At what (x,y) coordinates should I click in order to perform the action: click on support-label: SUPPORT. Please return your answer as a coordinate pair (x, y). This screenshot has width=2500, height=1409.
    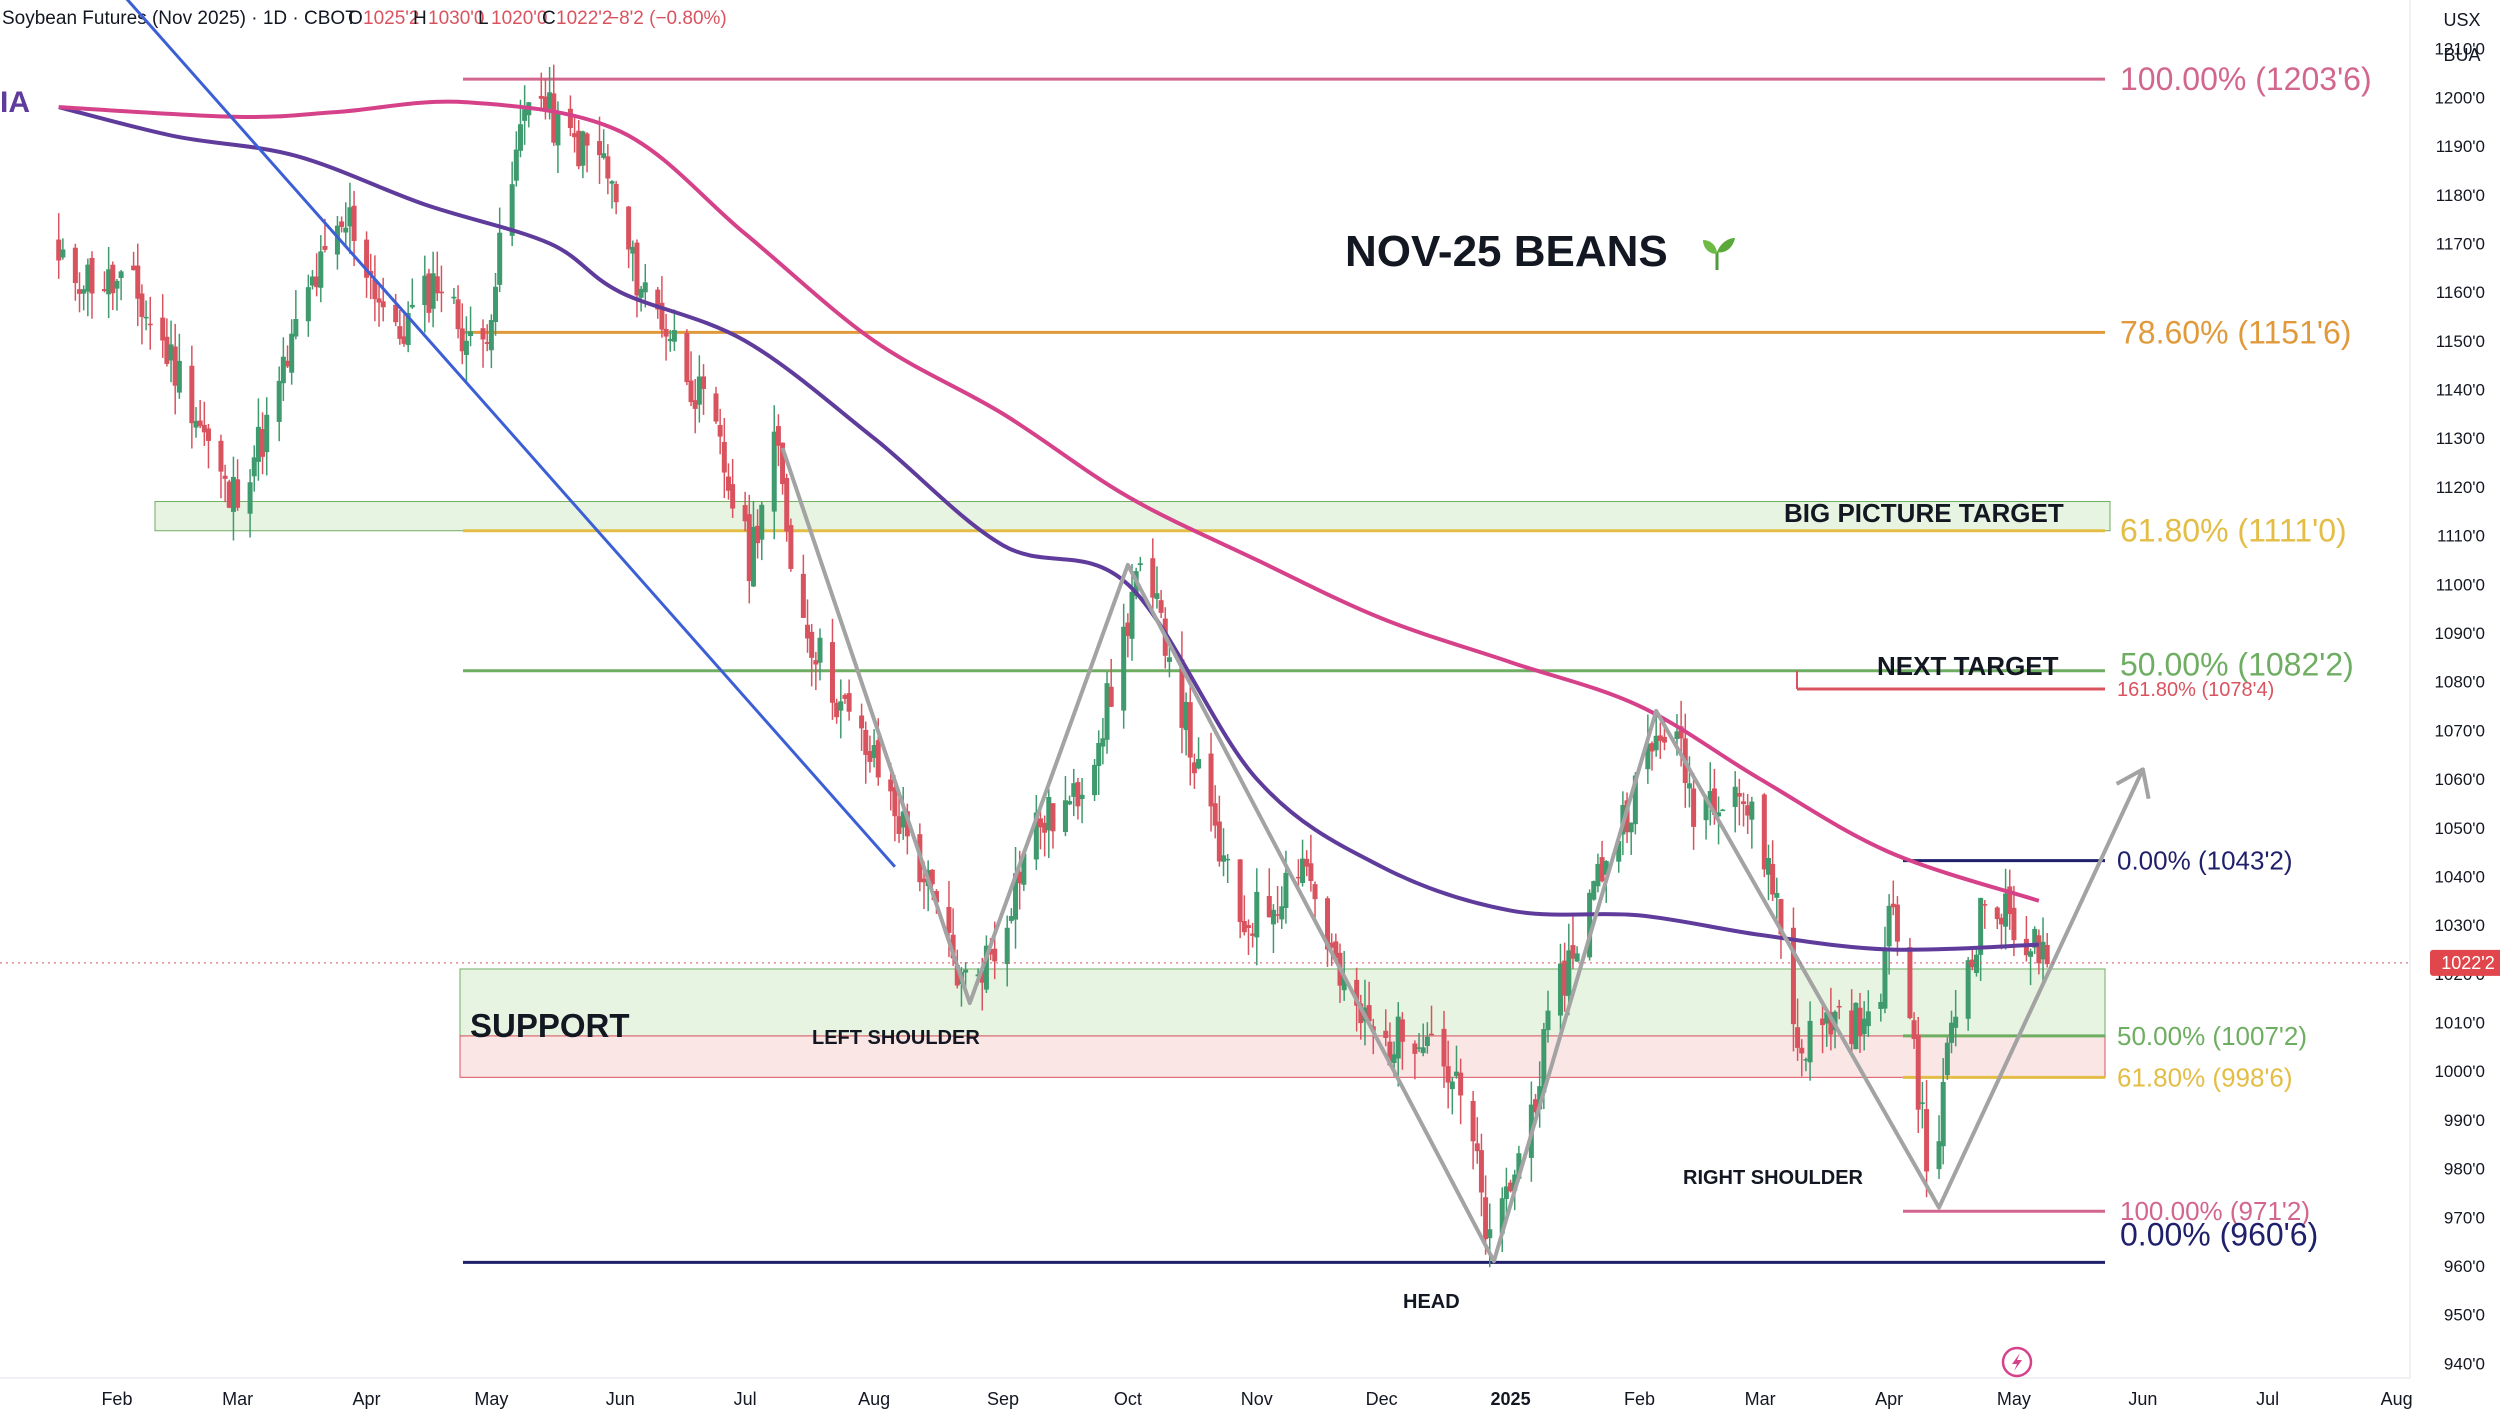
    Looking at the image, I should click on (550, 1025).